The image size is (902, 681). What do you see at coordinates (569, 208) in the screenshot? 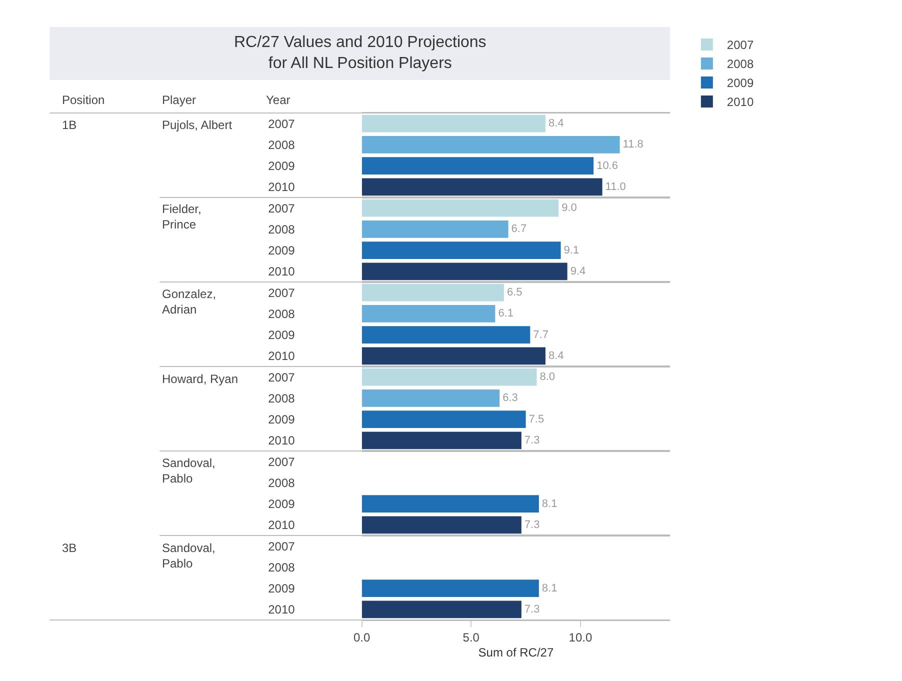
I see `data-label: 9.0` at bounding box center [569, 208].